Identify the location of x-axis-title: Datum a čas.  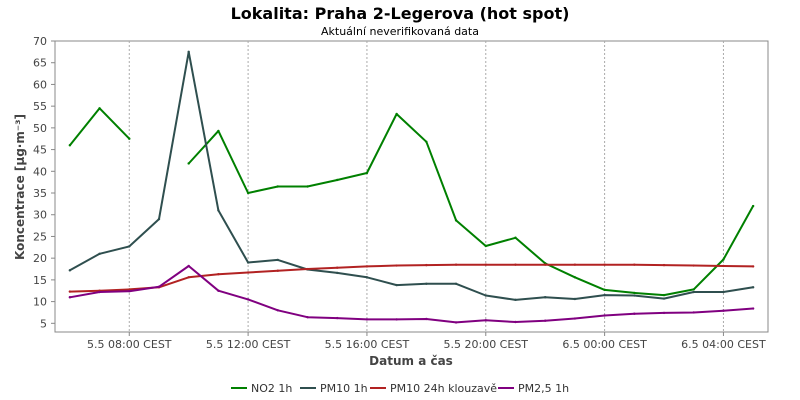
(411, 361).